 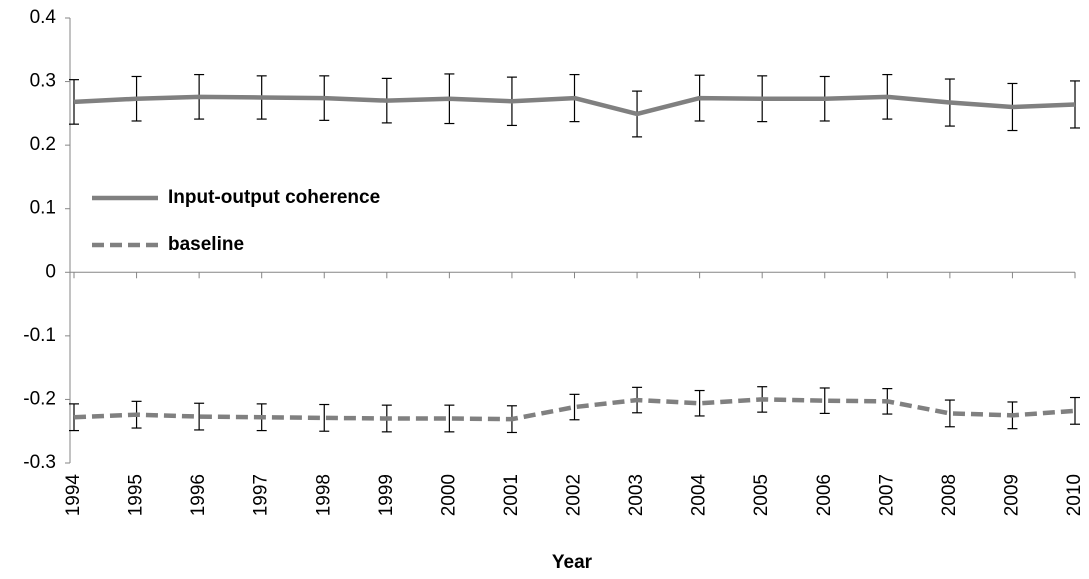 I want to click on x-tick-label: 2005, so click(x=761, y=495).